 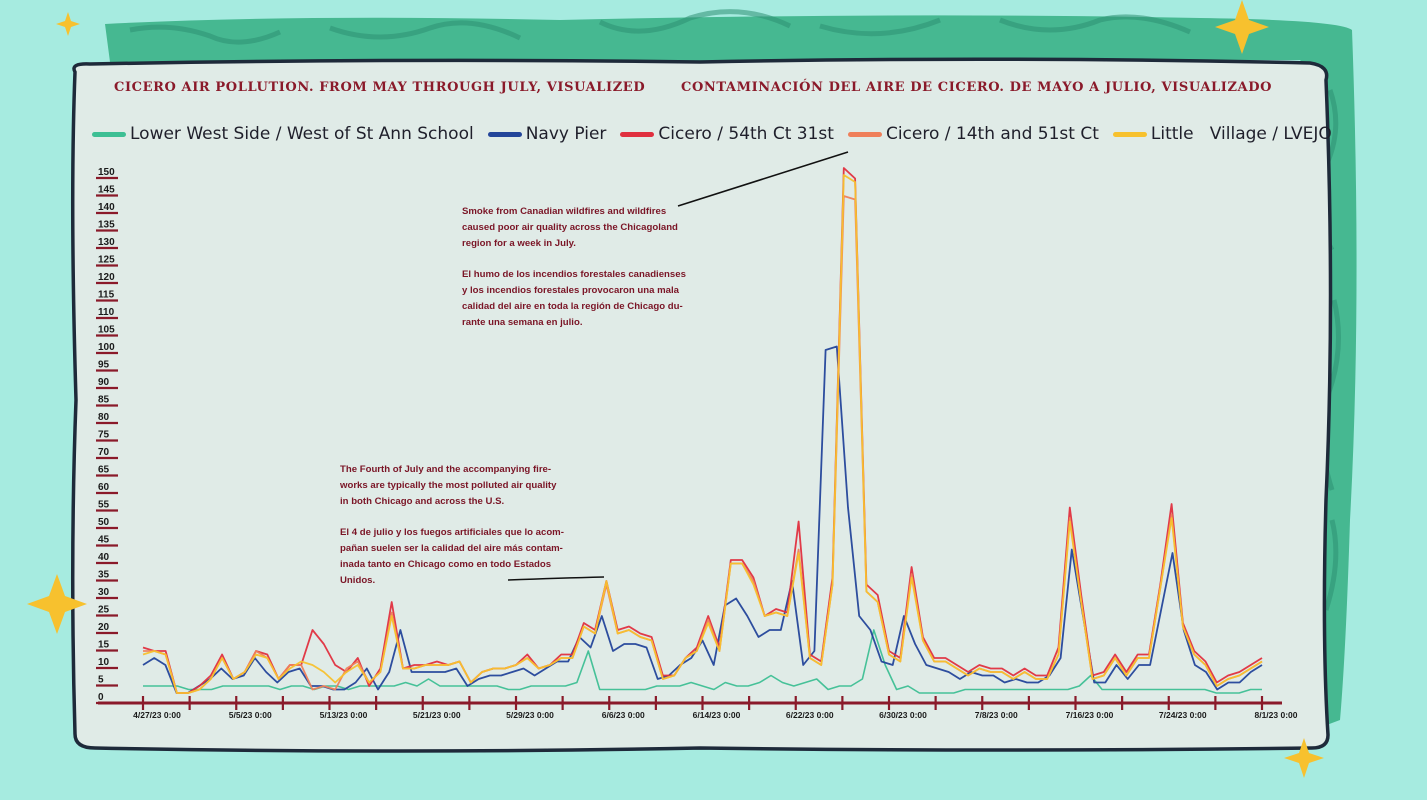 I want to click on y-tick-label: 35, so click(x=104, y=575).